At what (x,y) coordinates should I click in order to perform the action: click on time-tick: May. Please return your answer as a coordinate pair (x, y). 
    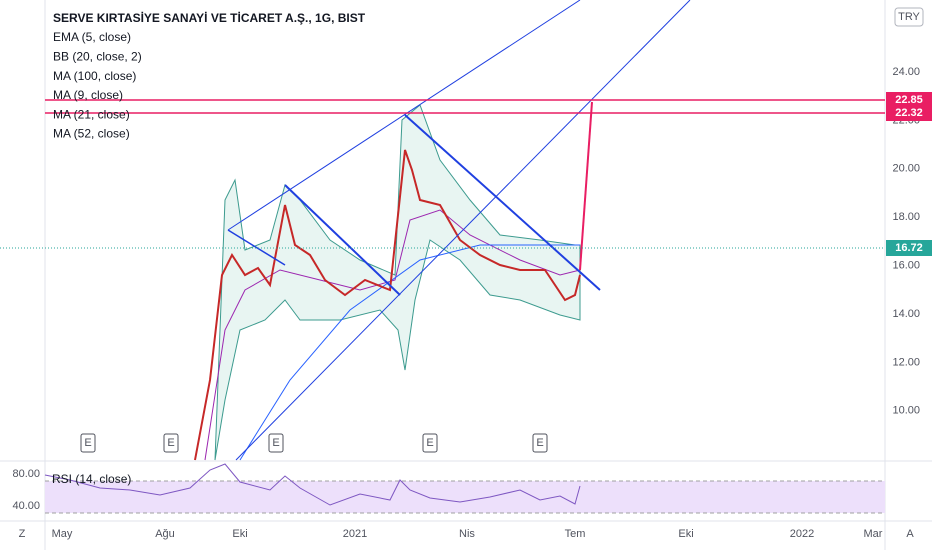
    Looking at the image, I should click on (62, 534).